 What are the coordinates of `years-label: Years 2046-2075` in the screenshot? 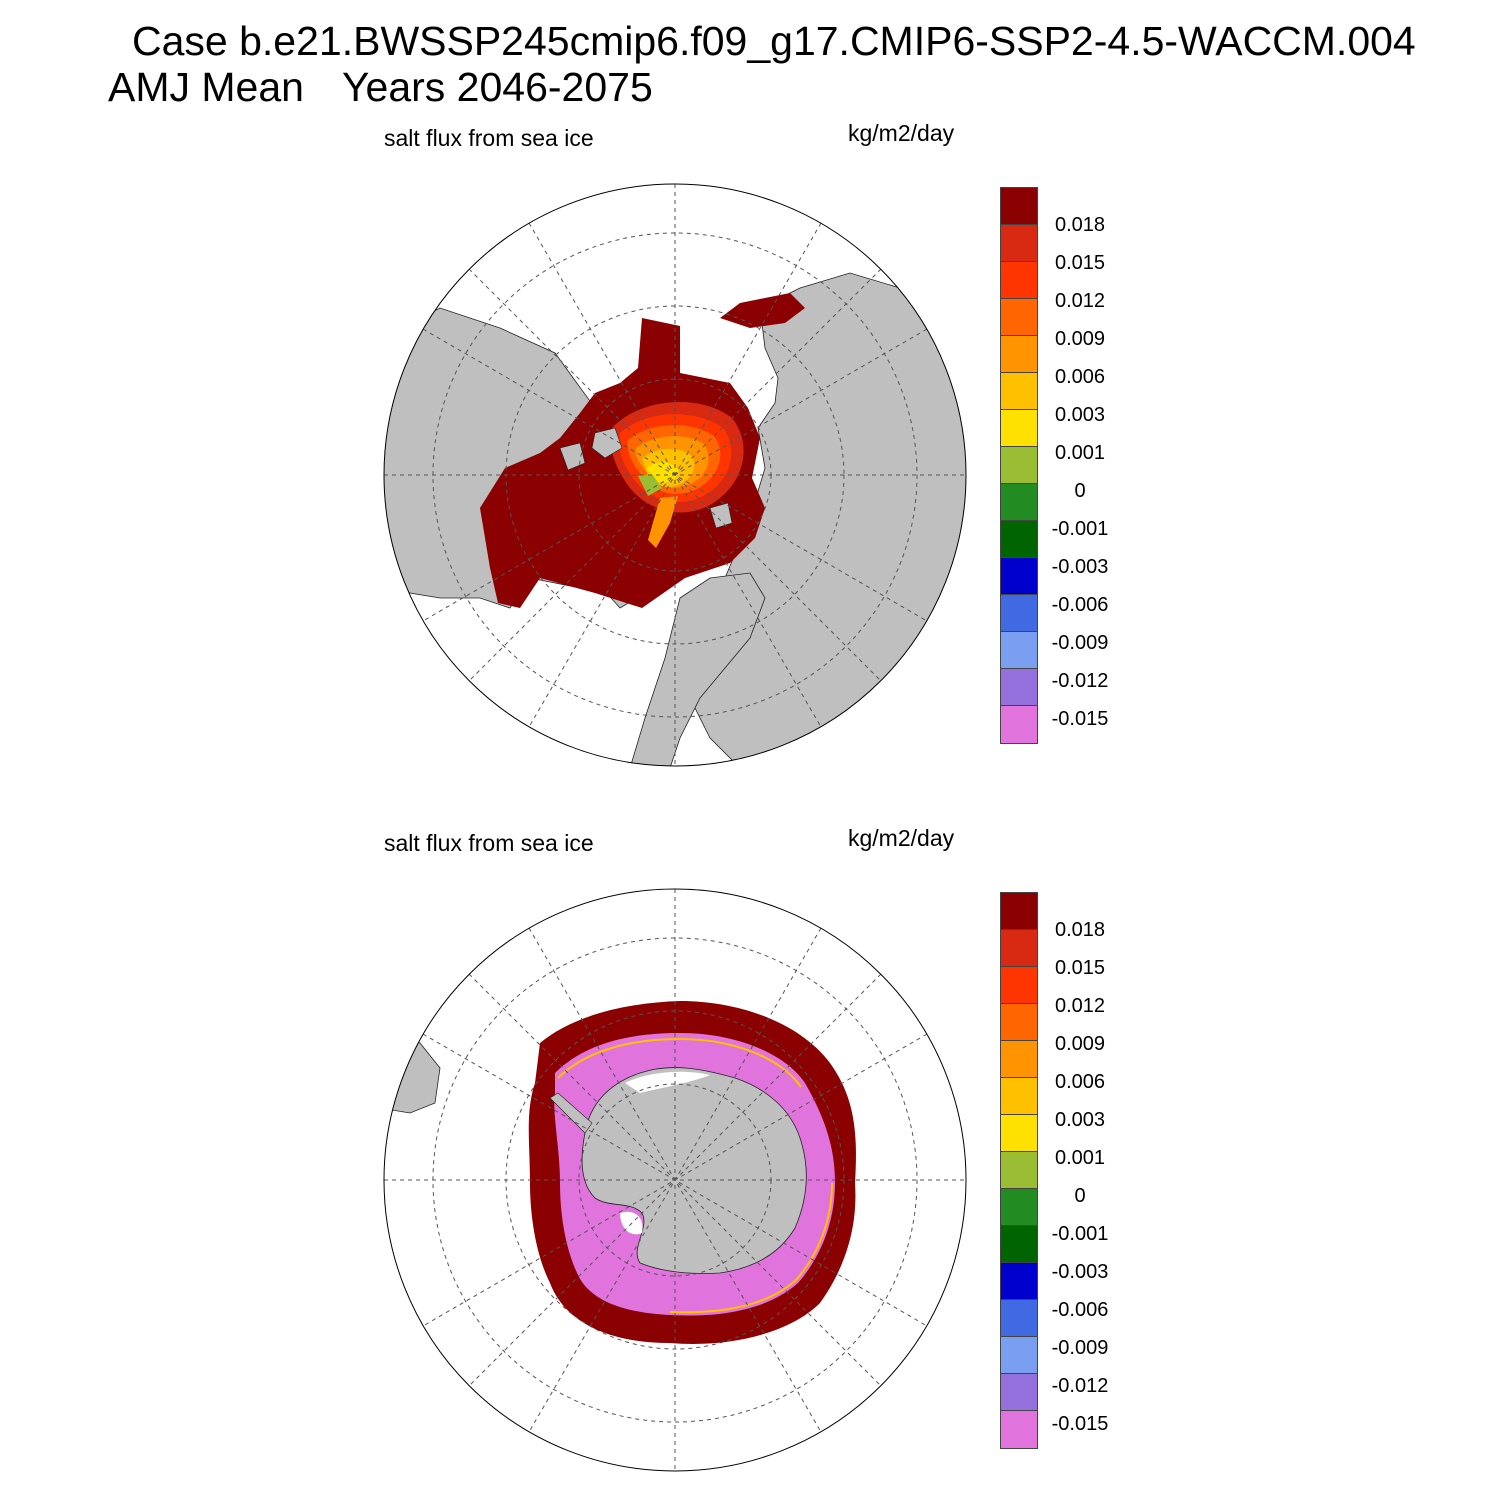 It's located at (497, 87).